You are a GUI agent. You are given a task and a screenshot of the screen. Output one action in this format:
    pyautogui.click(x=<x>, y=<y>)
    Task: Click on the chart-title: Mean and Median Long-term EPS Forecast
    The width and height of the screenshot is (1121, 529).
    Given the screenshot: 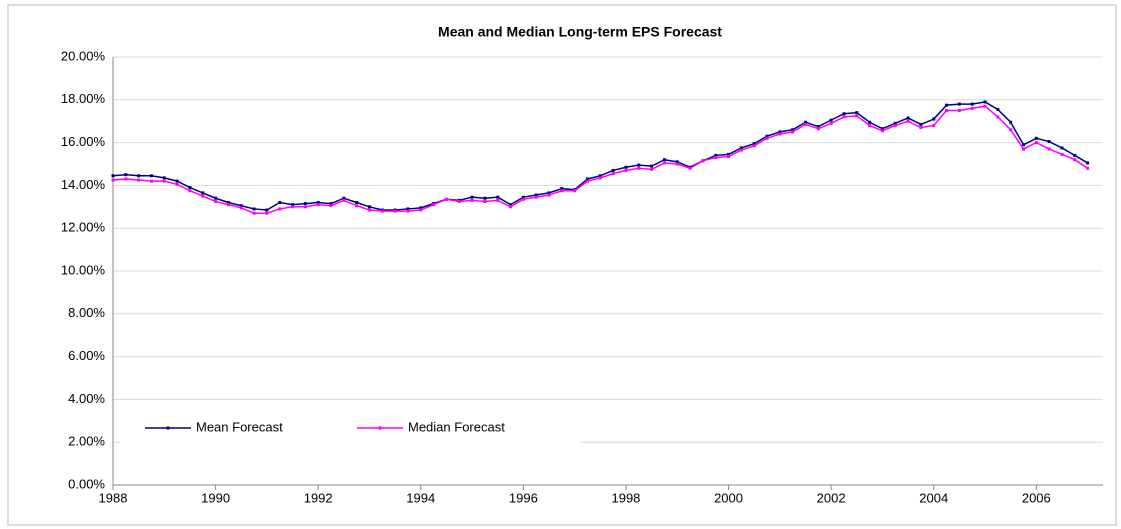 What is the action you would take?
    pyautogui.click(x=580, y=32)
    